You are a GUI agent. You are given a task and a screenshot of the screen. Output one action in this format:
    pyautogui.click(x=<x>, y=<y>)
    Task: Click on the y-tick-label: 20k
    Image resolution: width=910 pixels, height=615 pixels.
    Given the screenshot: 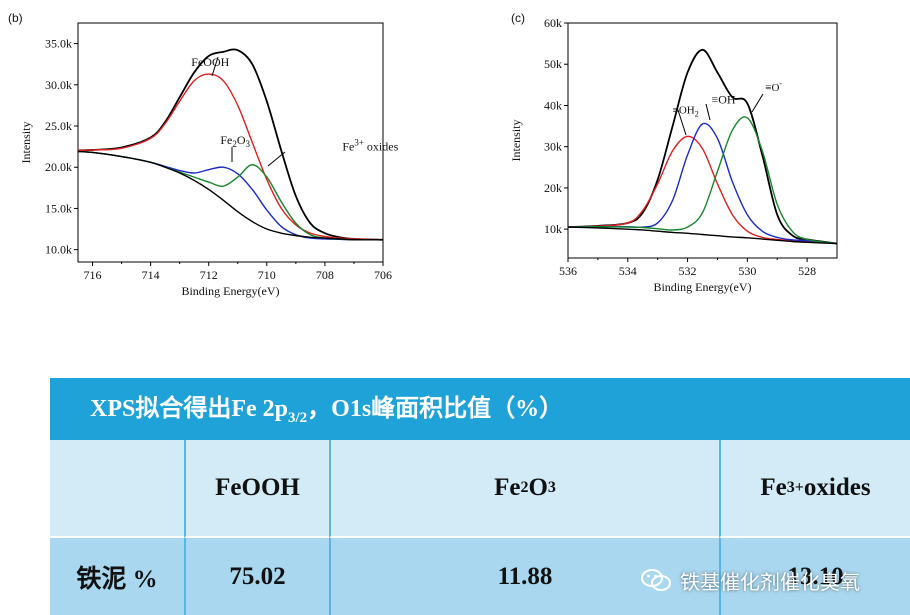 What is the action you would take?
    pyautogui.click(x=553, y=188)
    